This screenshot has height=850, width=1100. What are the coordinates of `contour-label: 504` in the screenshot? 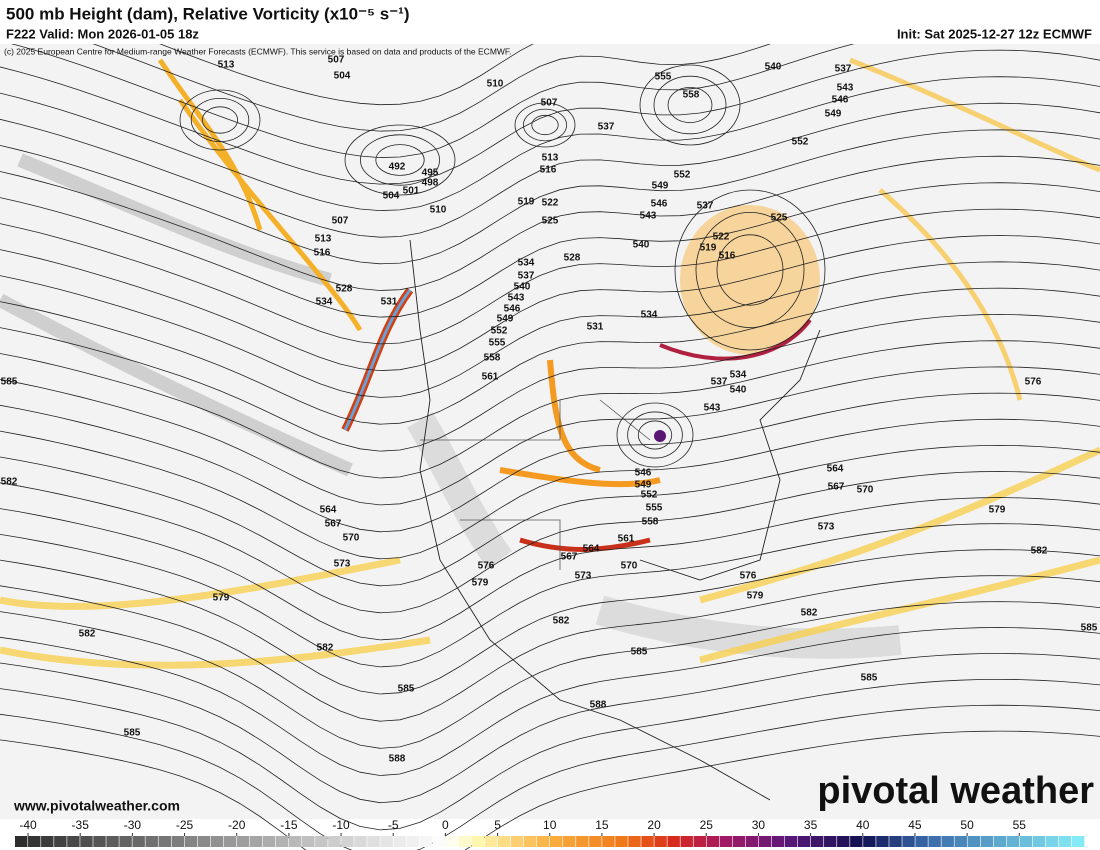 It's located at (391, 196).